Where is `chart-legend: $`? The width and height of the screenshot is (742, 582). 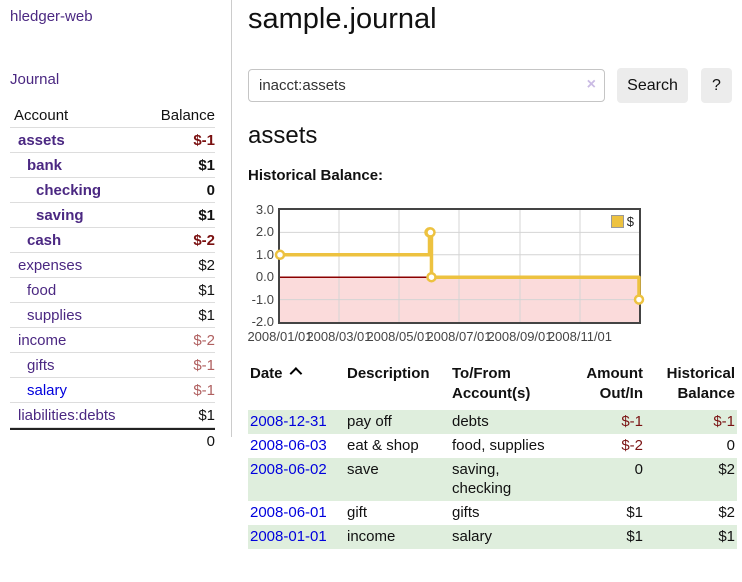
chart-legend: $ is located at coordinates (622, 221).